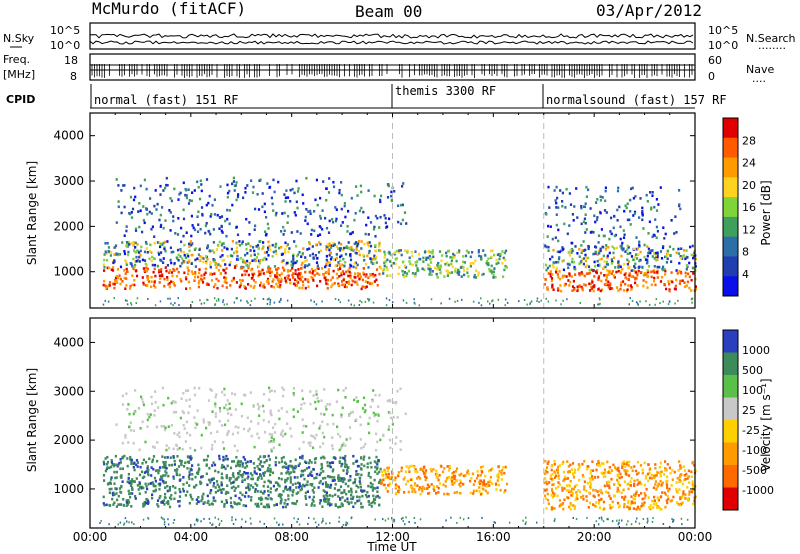  Describe the element at coordinates (754, 470) in the screenshot. I see `colorbar-tick-label: -500` at that location.